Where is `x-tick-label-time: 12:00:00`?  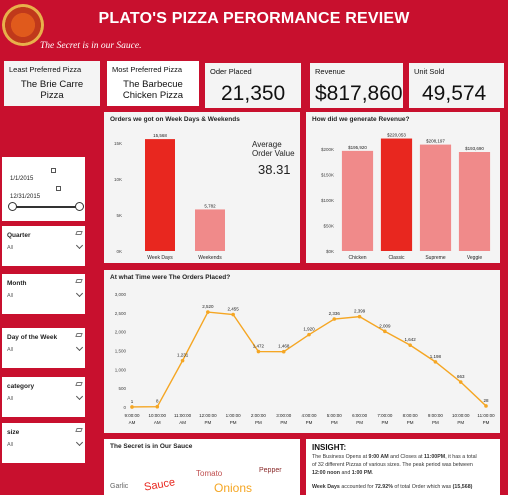 x-tick-label-time: 12:00:00 is located at coordinates (208, 415).